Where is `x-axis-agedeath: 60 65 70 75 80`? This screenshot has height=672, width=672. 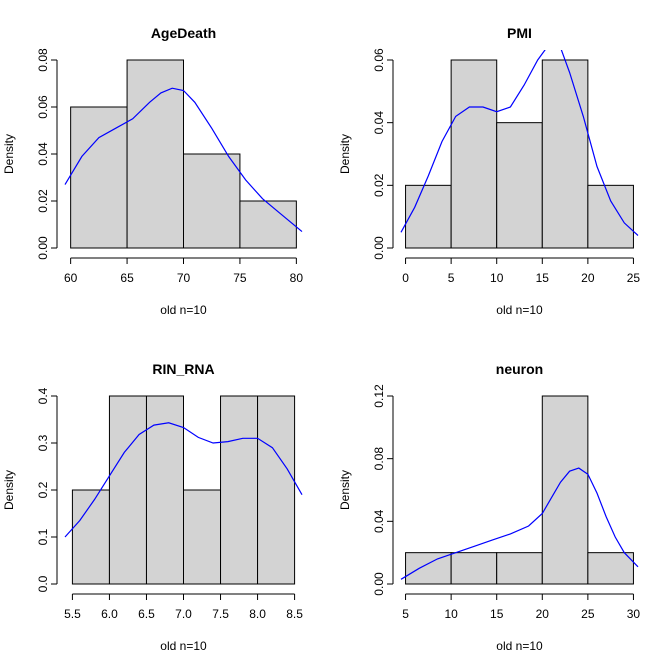
x-axis-agedeath: 60 65 70 75 80 is located at coordinates (184, 271).